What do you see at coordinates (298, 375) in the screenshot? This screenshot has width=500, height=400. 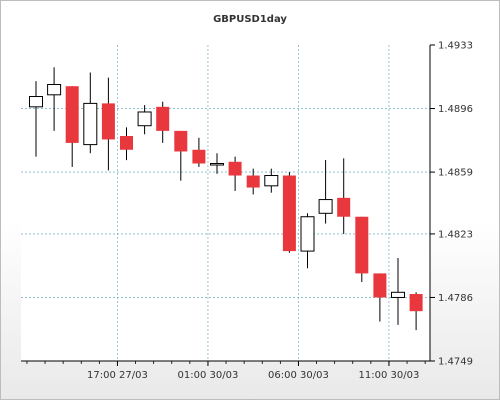 I see `x-tick-label: 06:00 30/03` at bounding box center [298, 375].